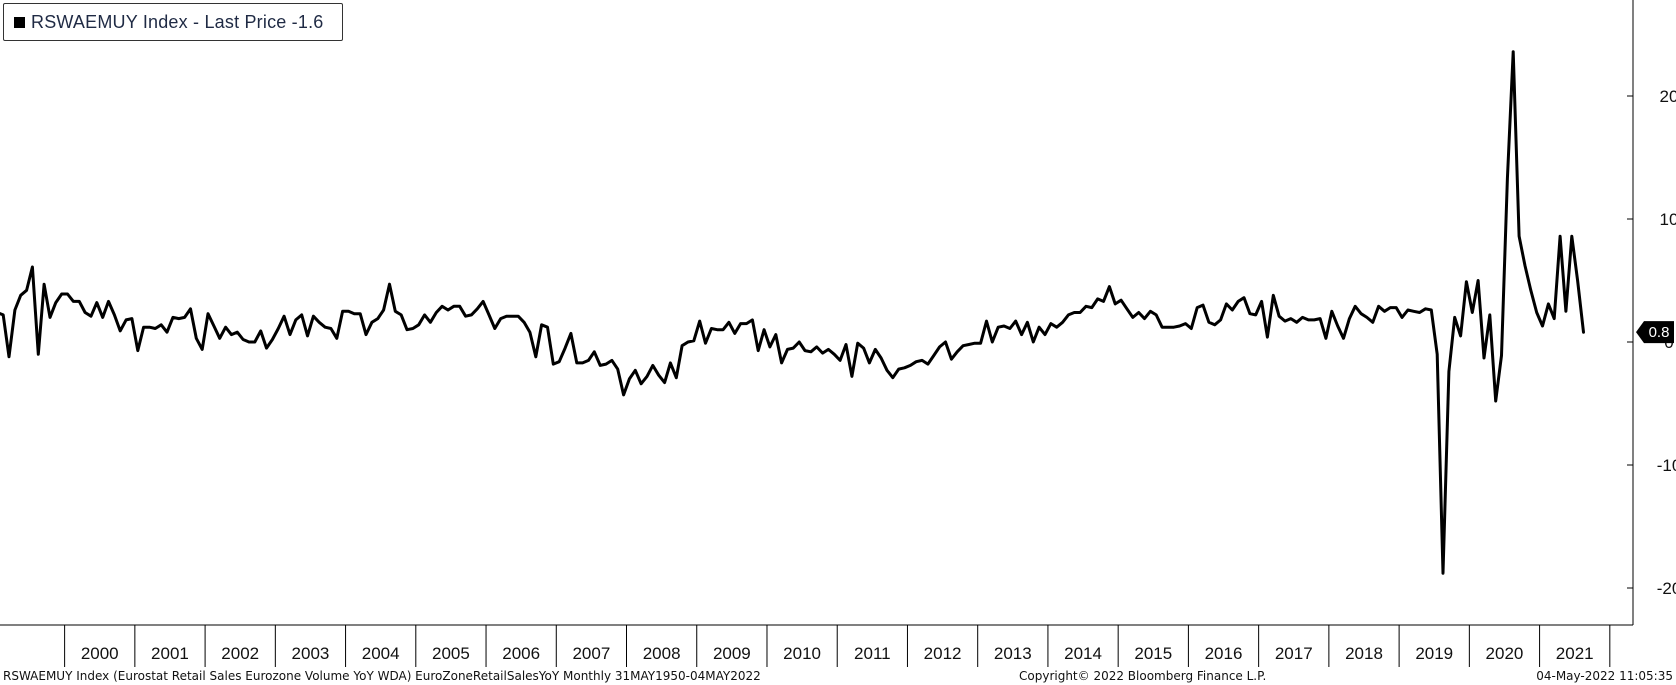 This screenshot has width=1676, height=685. I want to click on x-tick-label: 2011, so click(872, 653).